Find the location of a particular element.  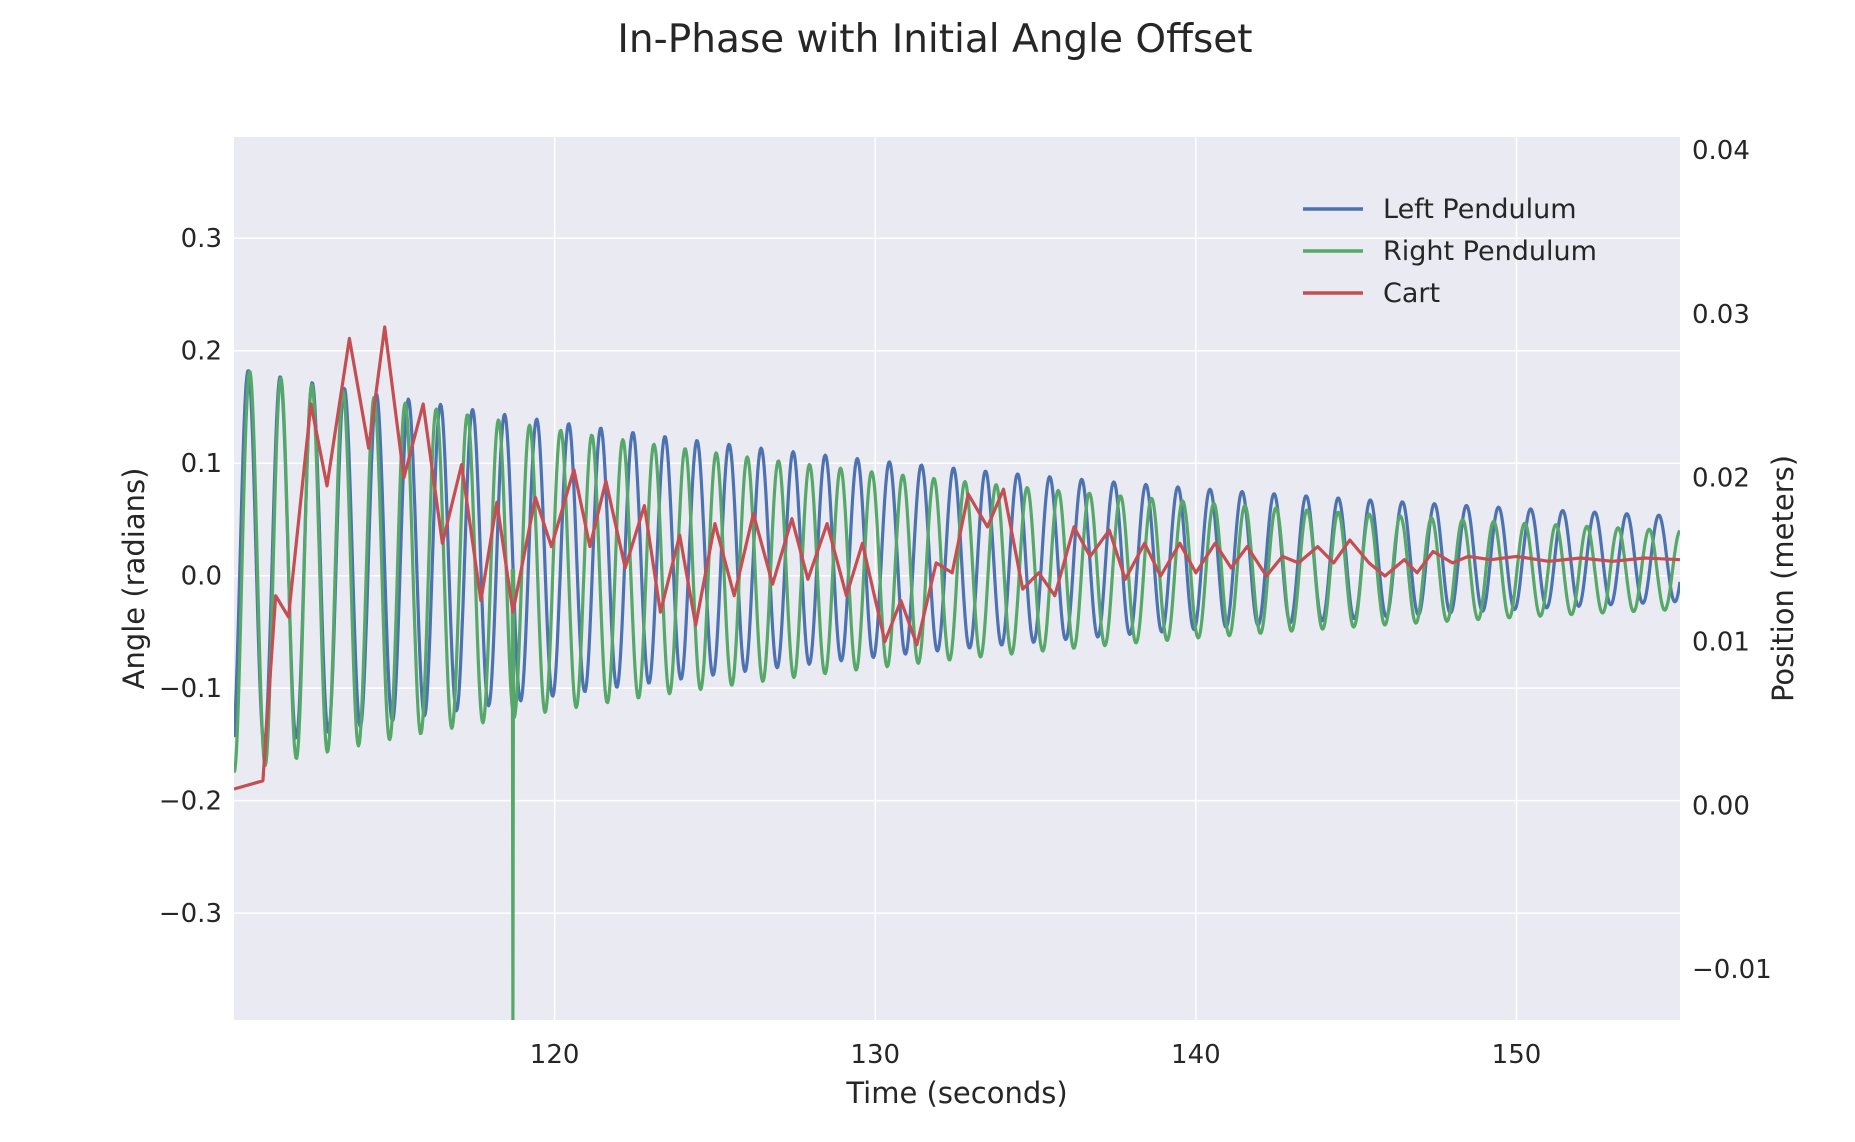

legend: Left Pendulum Right Pendulum Cart is located at coordinates (1450, 251).